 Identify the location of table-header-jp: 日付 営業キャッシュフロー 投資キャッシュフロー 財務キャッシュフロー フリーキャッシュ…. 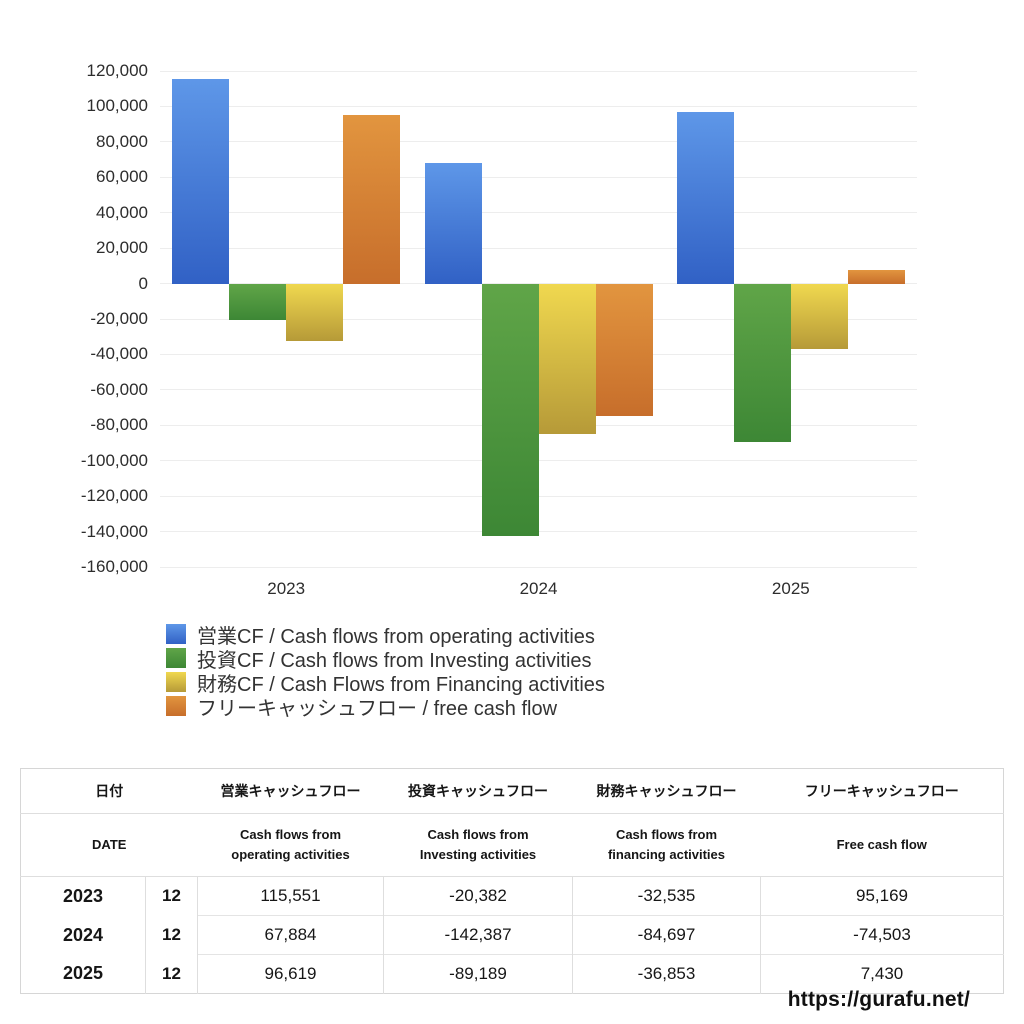
(512, 791).